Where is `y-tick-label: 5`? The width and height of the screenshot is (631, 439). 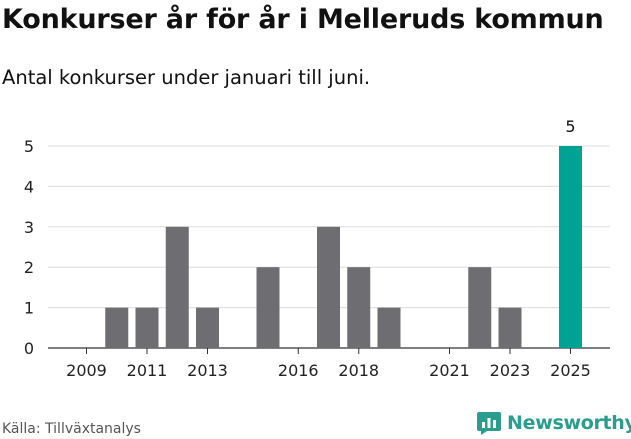
y-tick-label: 5 is located at coordinates (29, 146).